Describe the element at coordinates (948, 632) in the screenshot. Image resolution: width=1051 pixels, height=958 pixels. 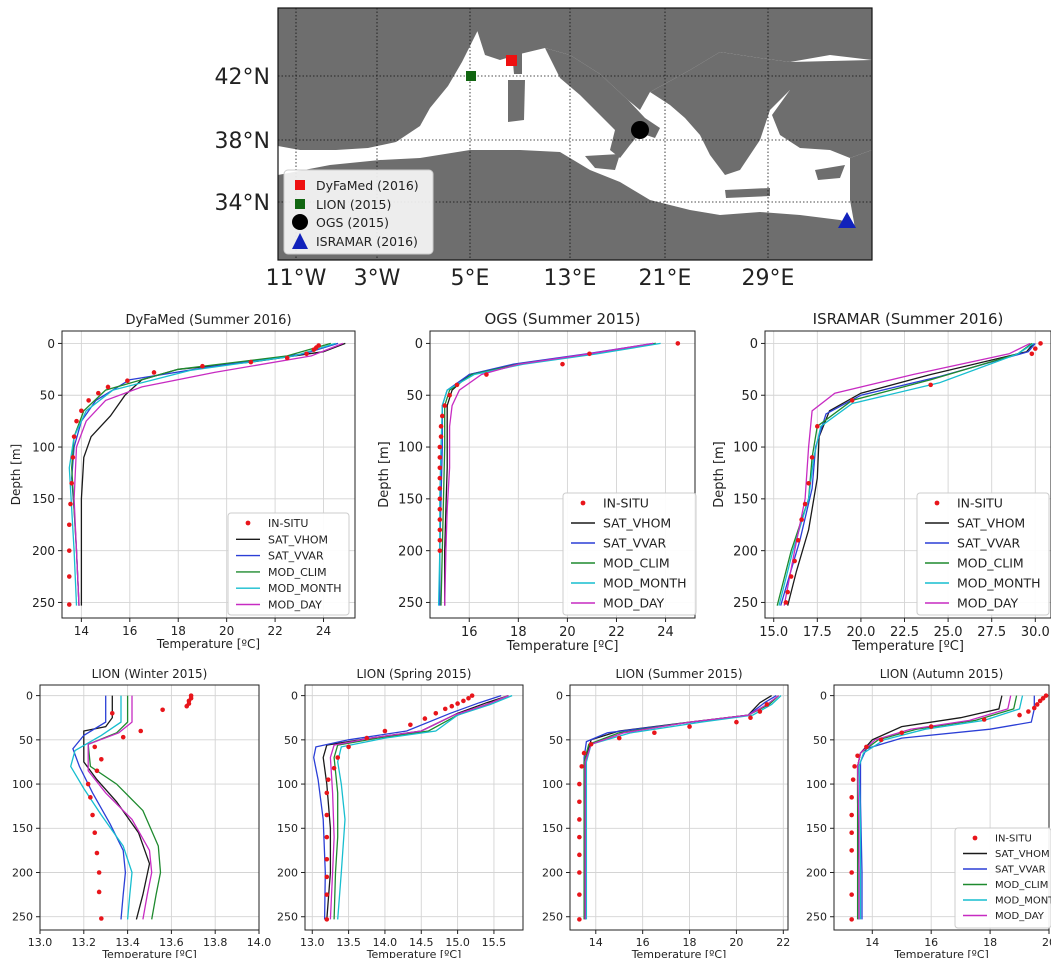
I see `x-tick-label: 25.0` at that location.